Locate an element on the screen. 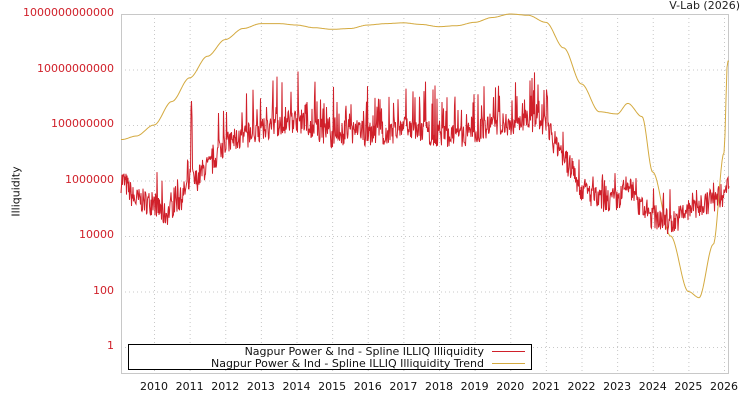 The width and height of the screenshot is (750, 400). x-tick-label: 2023 is located at coordinates (617, 386).